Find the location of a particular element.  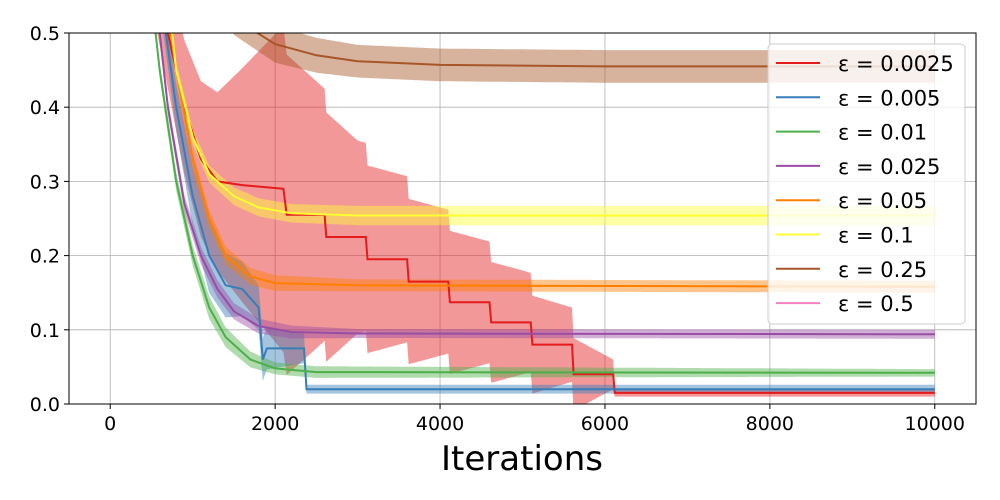

y-tick-label: 0.0 is located at coordinates (45, 405).